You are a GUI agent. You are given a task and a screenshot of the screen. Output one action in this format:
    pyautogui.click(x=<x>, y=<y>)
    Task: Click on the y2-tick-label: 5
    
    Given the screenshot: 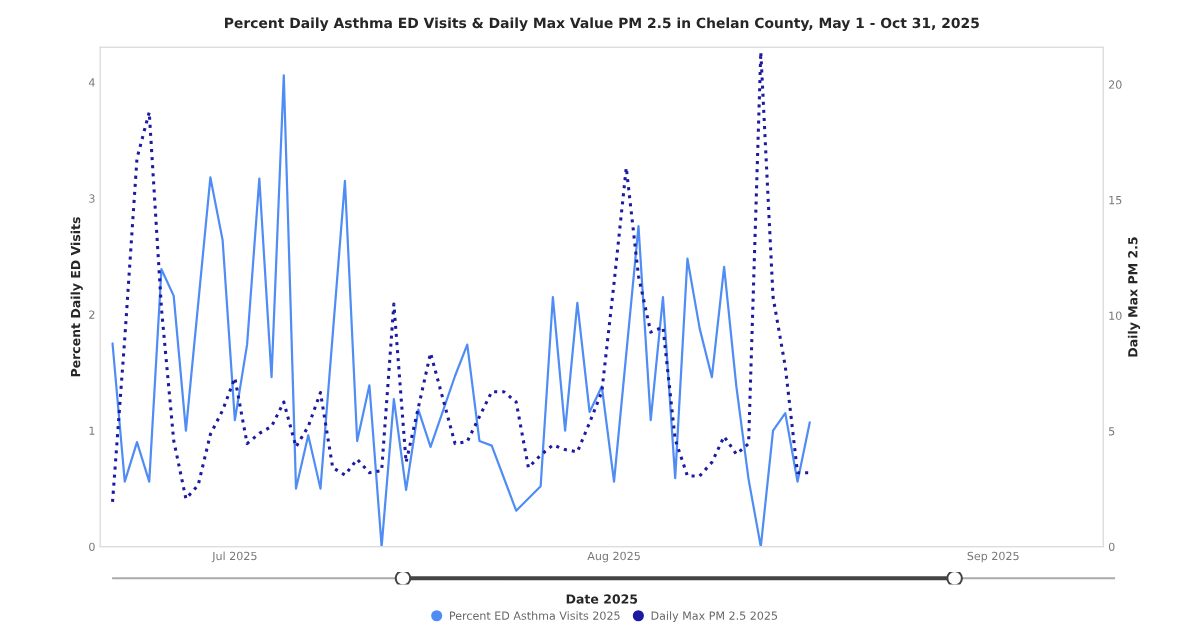 What is the action you would take?
    pyautogui.click(x=1112, y=431)
    